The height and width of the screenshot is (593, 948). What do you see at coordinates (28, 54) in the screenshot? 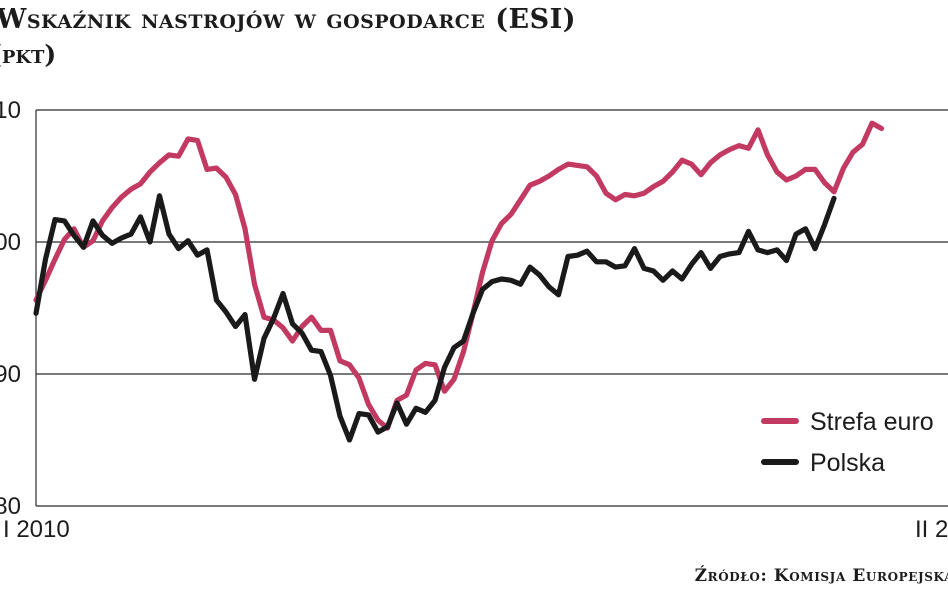
I see `chart-unit: (pkt)` at bounding box center [28, 54].